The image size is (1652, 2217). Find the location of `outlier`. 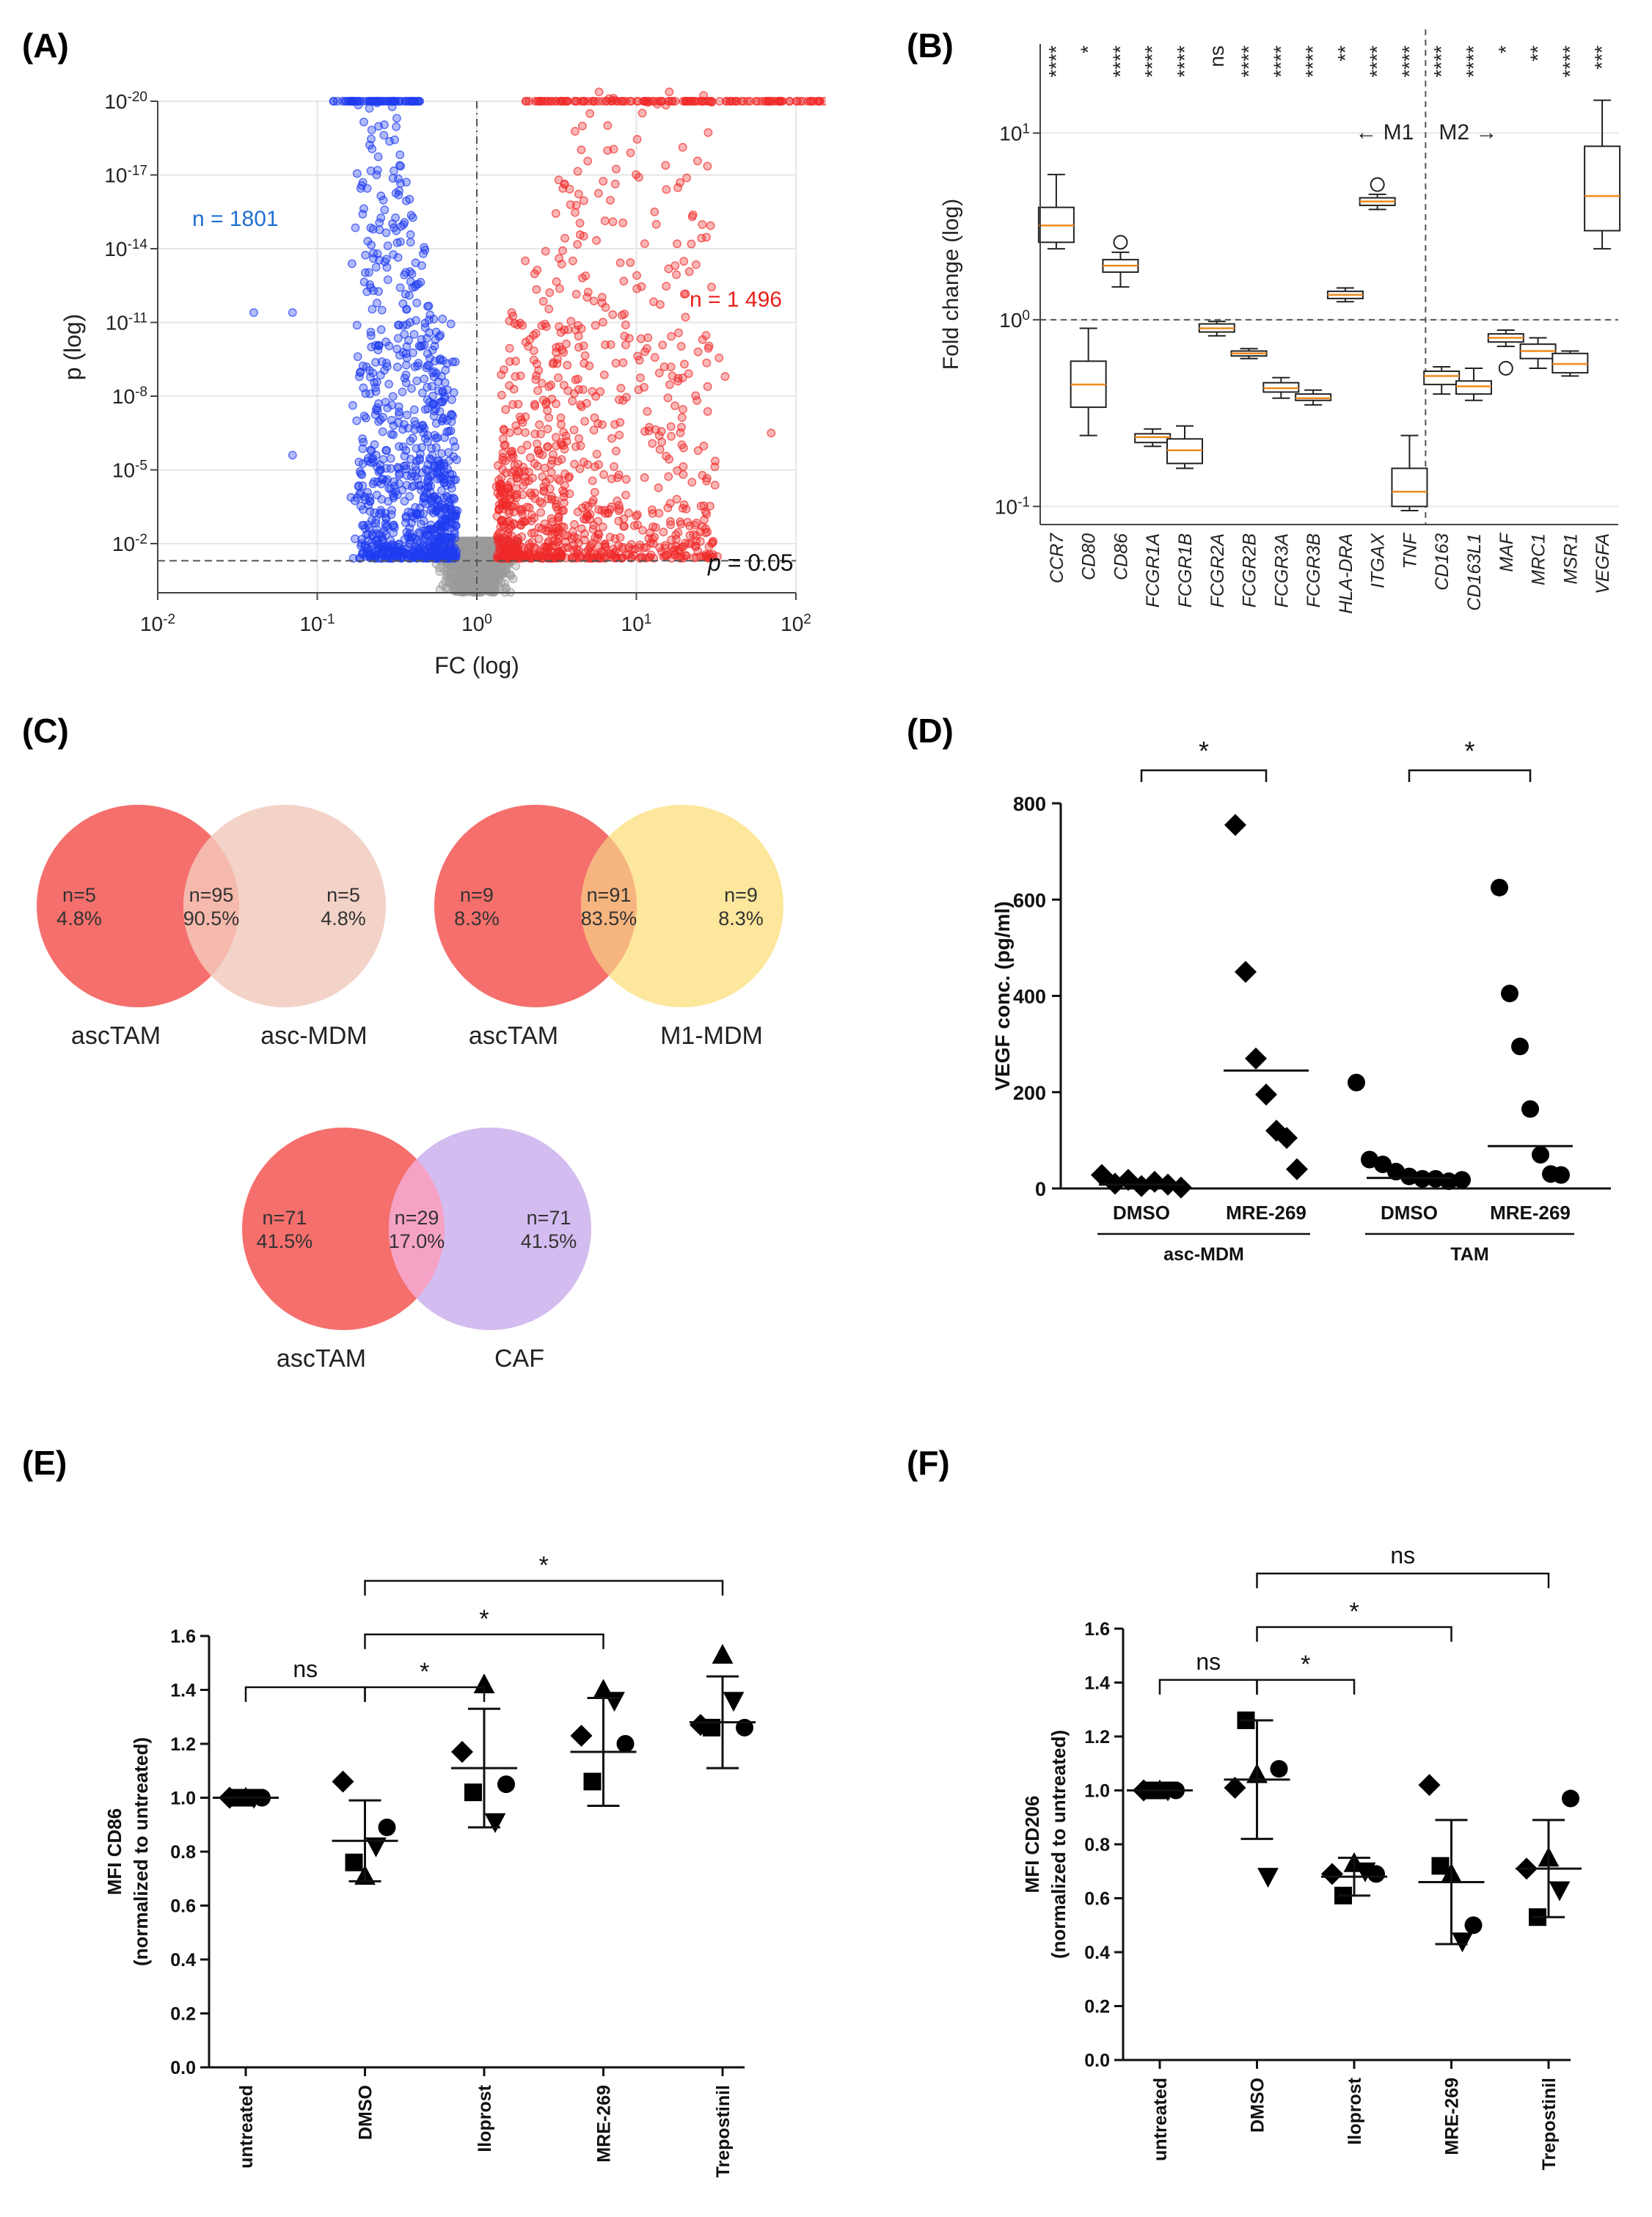

outlier is located at coordinates (1377, 184).